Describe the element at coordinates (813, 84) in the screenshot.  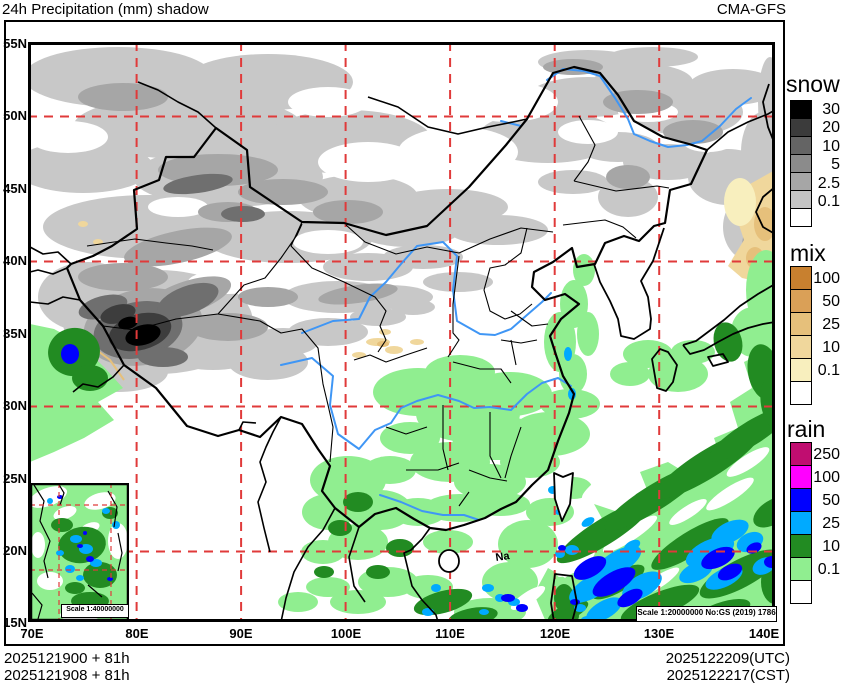
I see `snow-legend-title: snow` at that location.